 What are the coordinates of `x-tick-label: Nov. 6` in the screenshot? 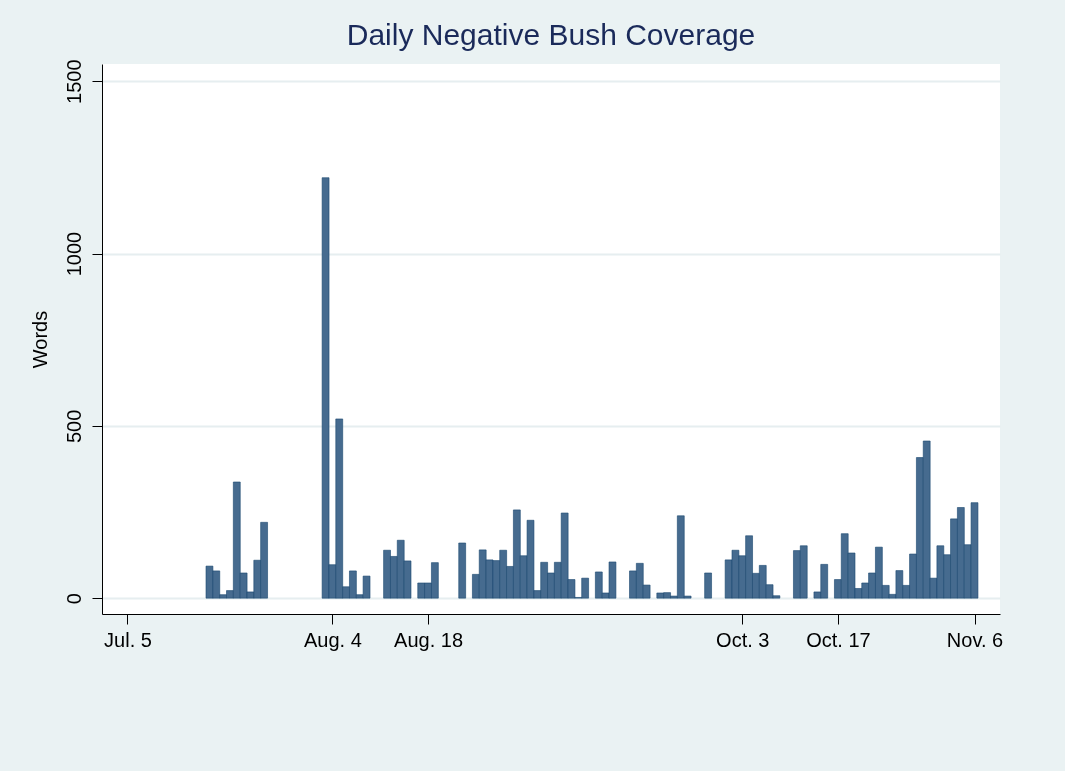 It's located at (975, 639).